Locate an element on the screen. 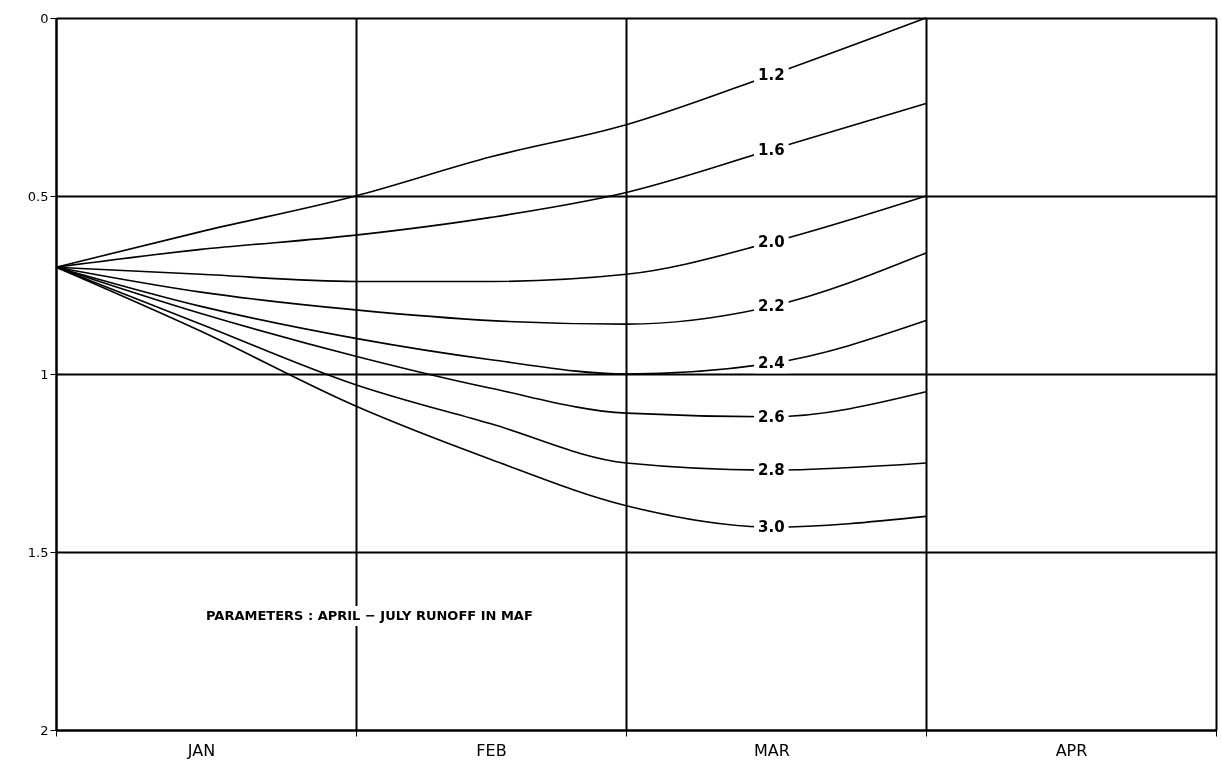 This screenshot has height=774, width=1222. series-label: 3.0 is located at coordinates (771, 527).